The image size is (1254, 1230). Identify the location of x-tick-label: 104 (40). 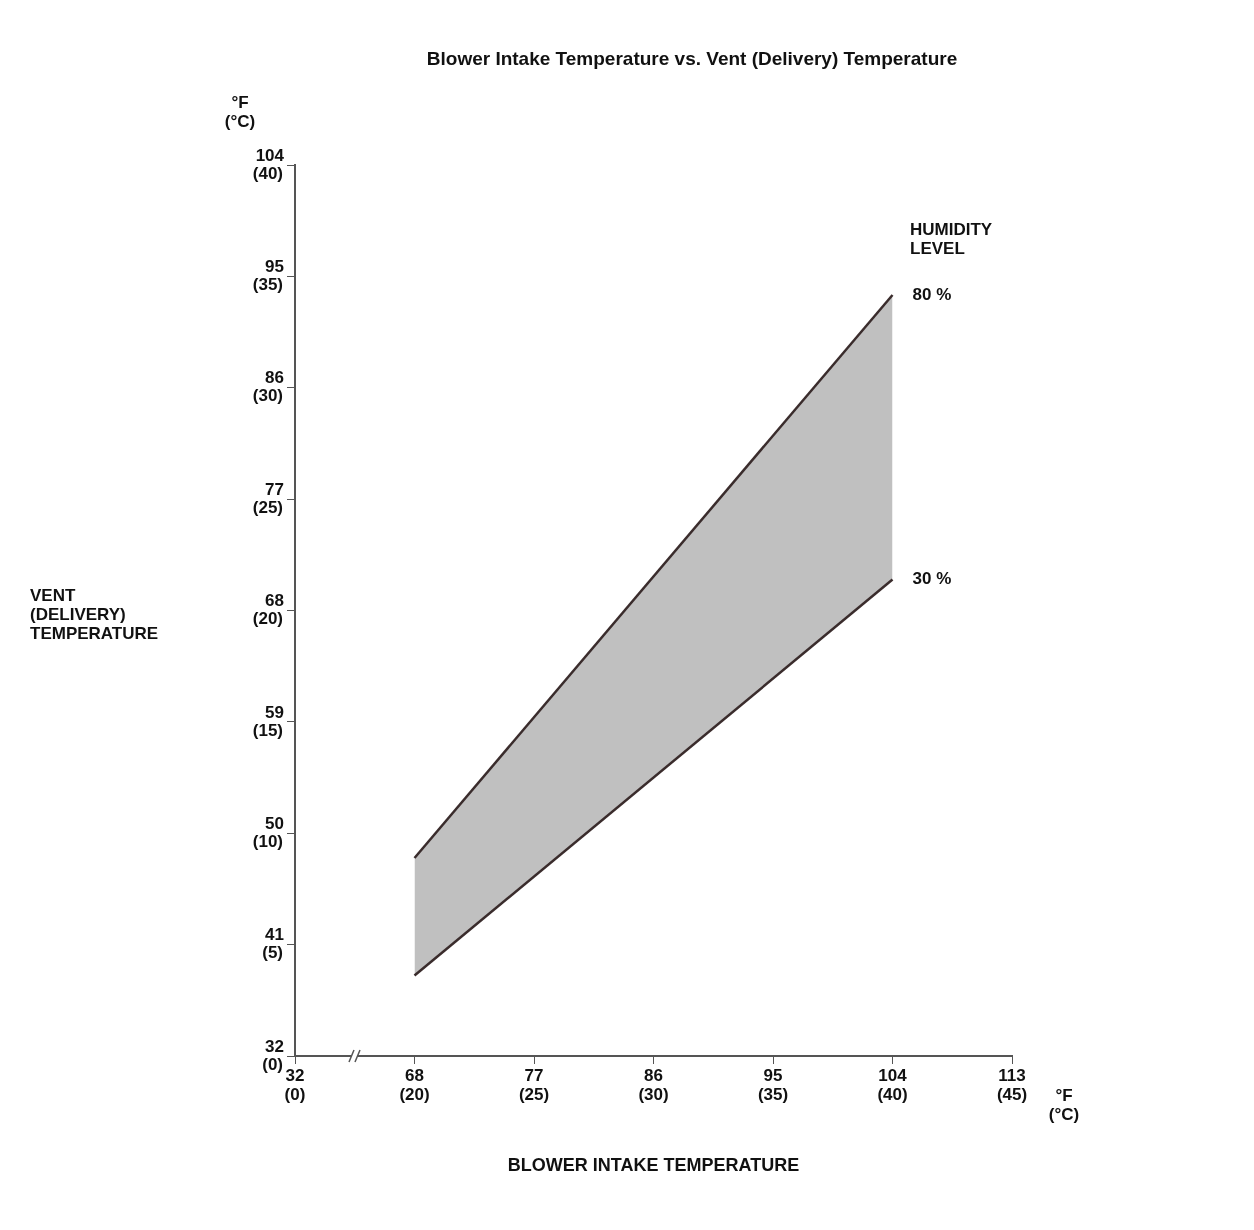
(892, 1085).